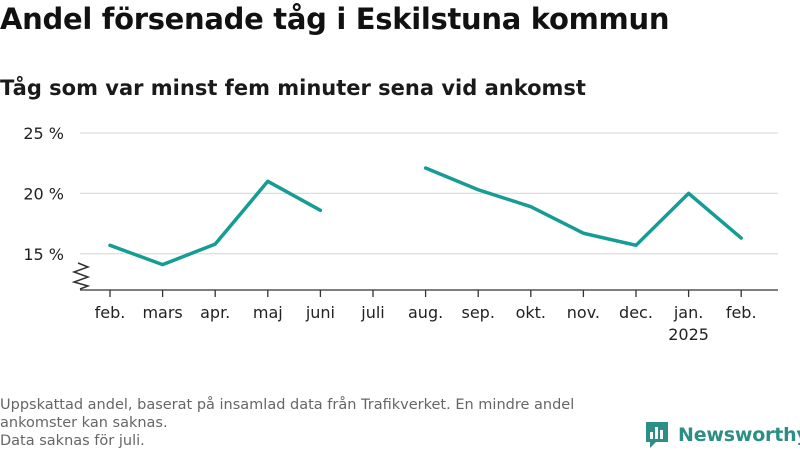 The image size is (800, 450). What do you see at coordinates (688, 312) in the screenshot?
I see `x-tick-label: jan.` at bounding box center [688, 312].